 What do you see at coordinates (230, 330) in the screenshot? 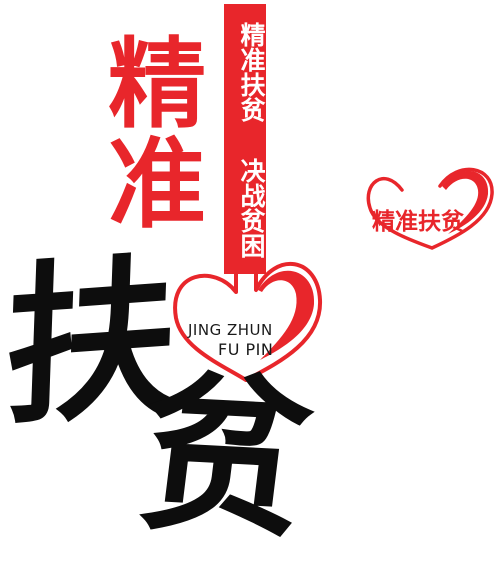
I see `pinyin-jing-zhun: JING ZHUN` at bounding box center [230, 330].